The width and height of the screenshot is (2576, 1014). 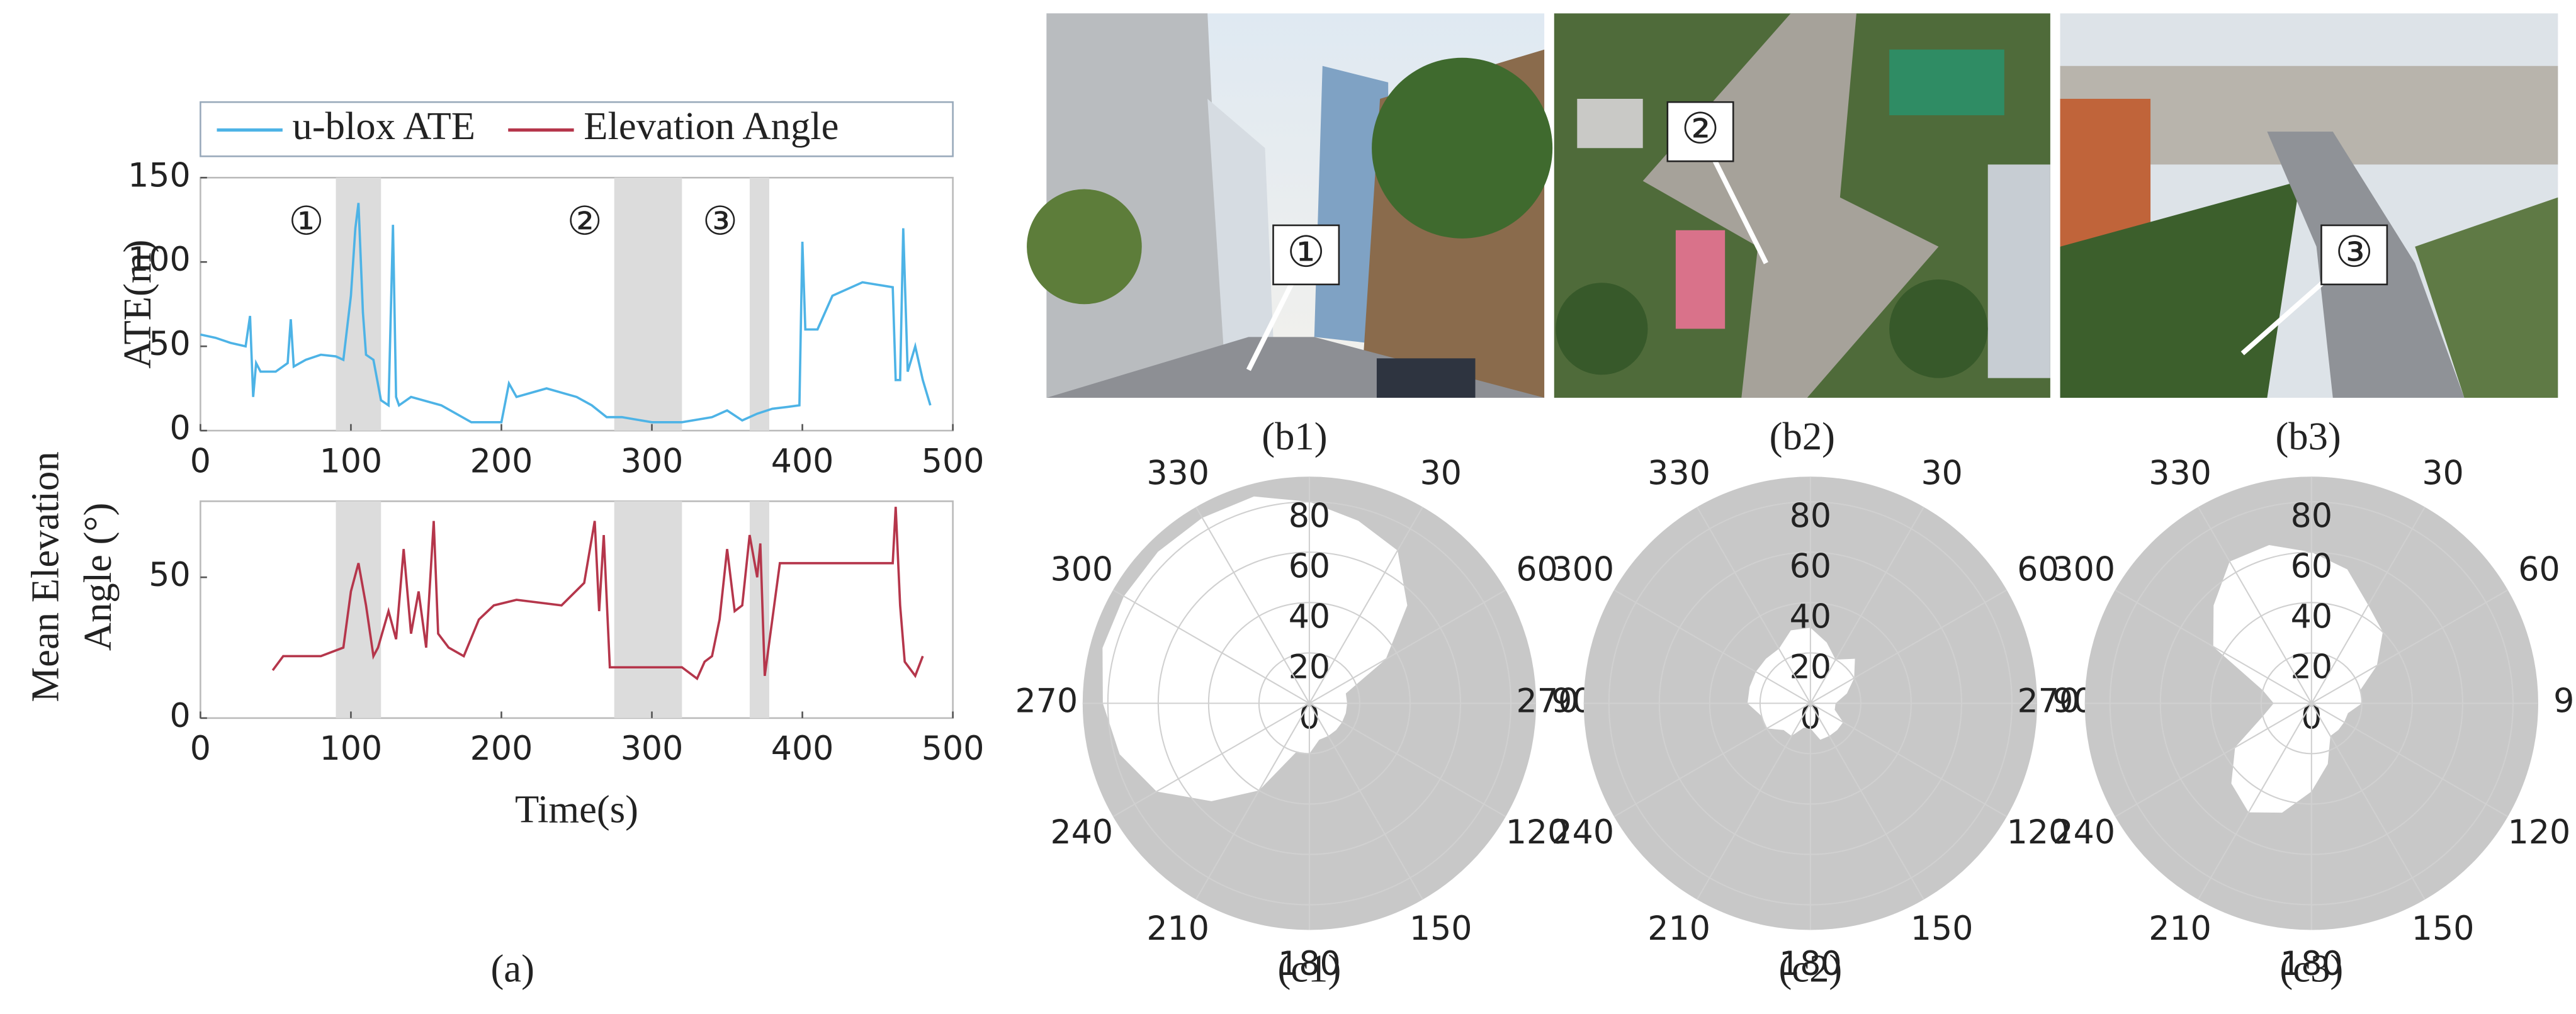 I want to click on panel-caption: (b2), so click(x=1802, y=436).